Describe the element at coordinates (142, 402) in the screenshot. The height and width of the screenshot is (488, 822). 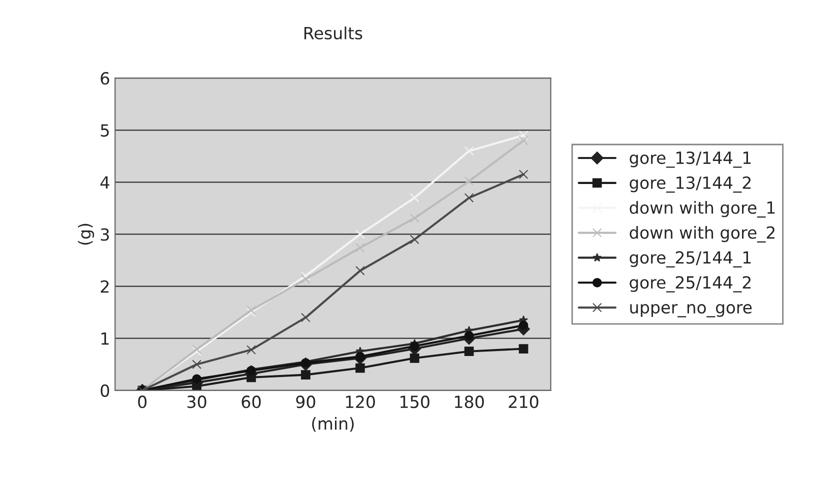
I see `x-tick-label: 0` at that location.